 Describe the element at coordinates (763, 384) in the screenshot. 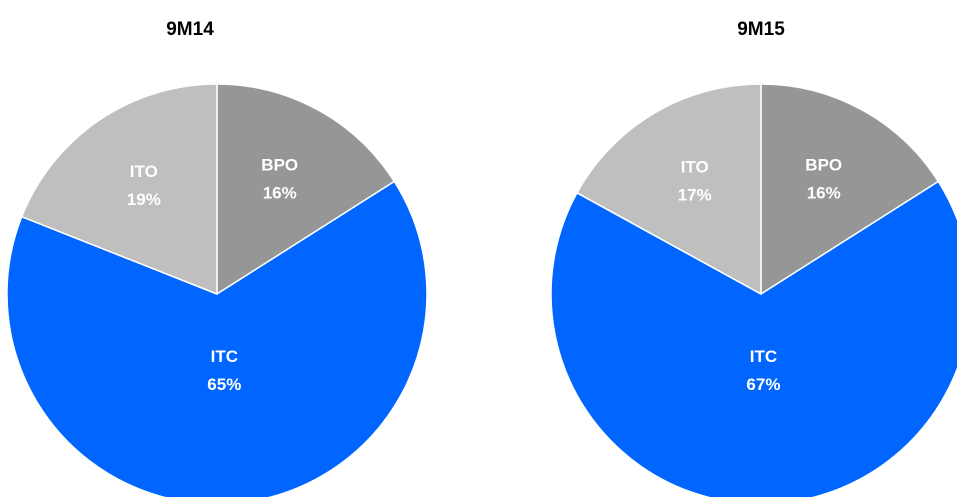

I see `slice-value: 67%` at that location.